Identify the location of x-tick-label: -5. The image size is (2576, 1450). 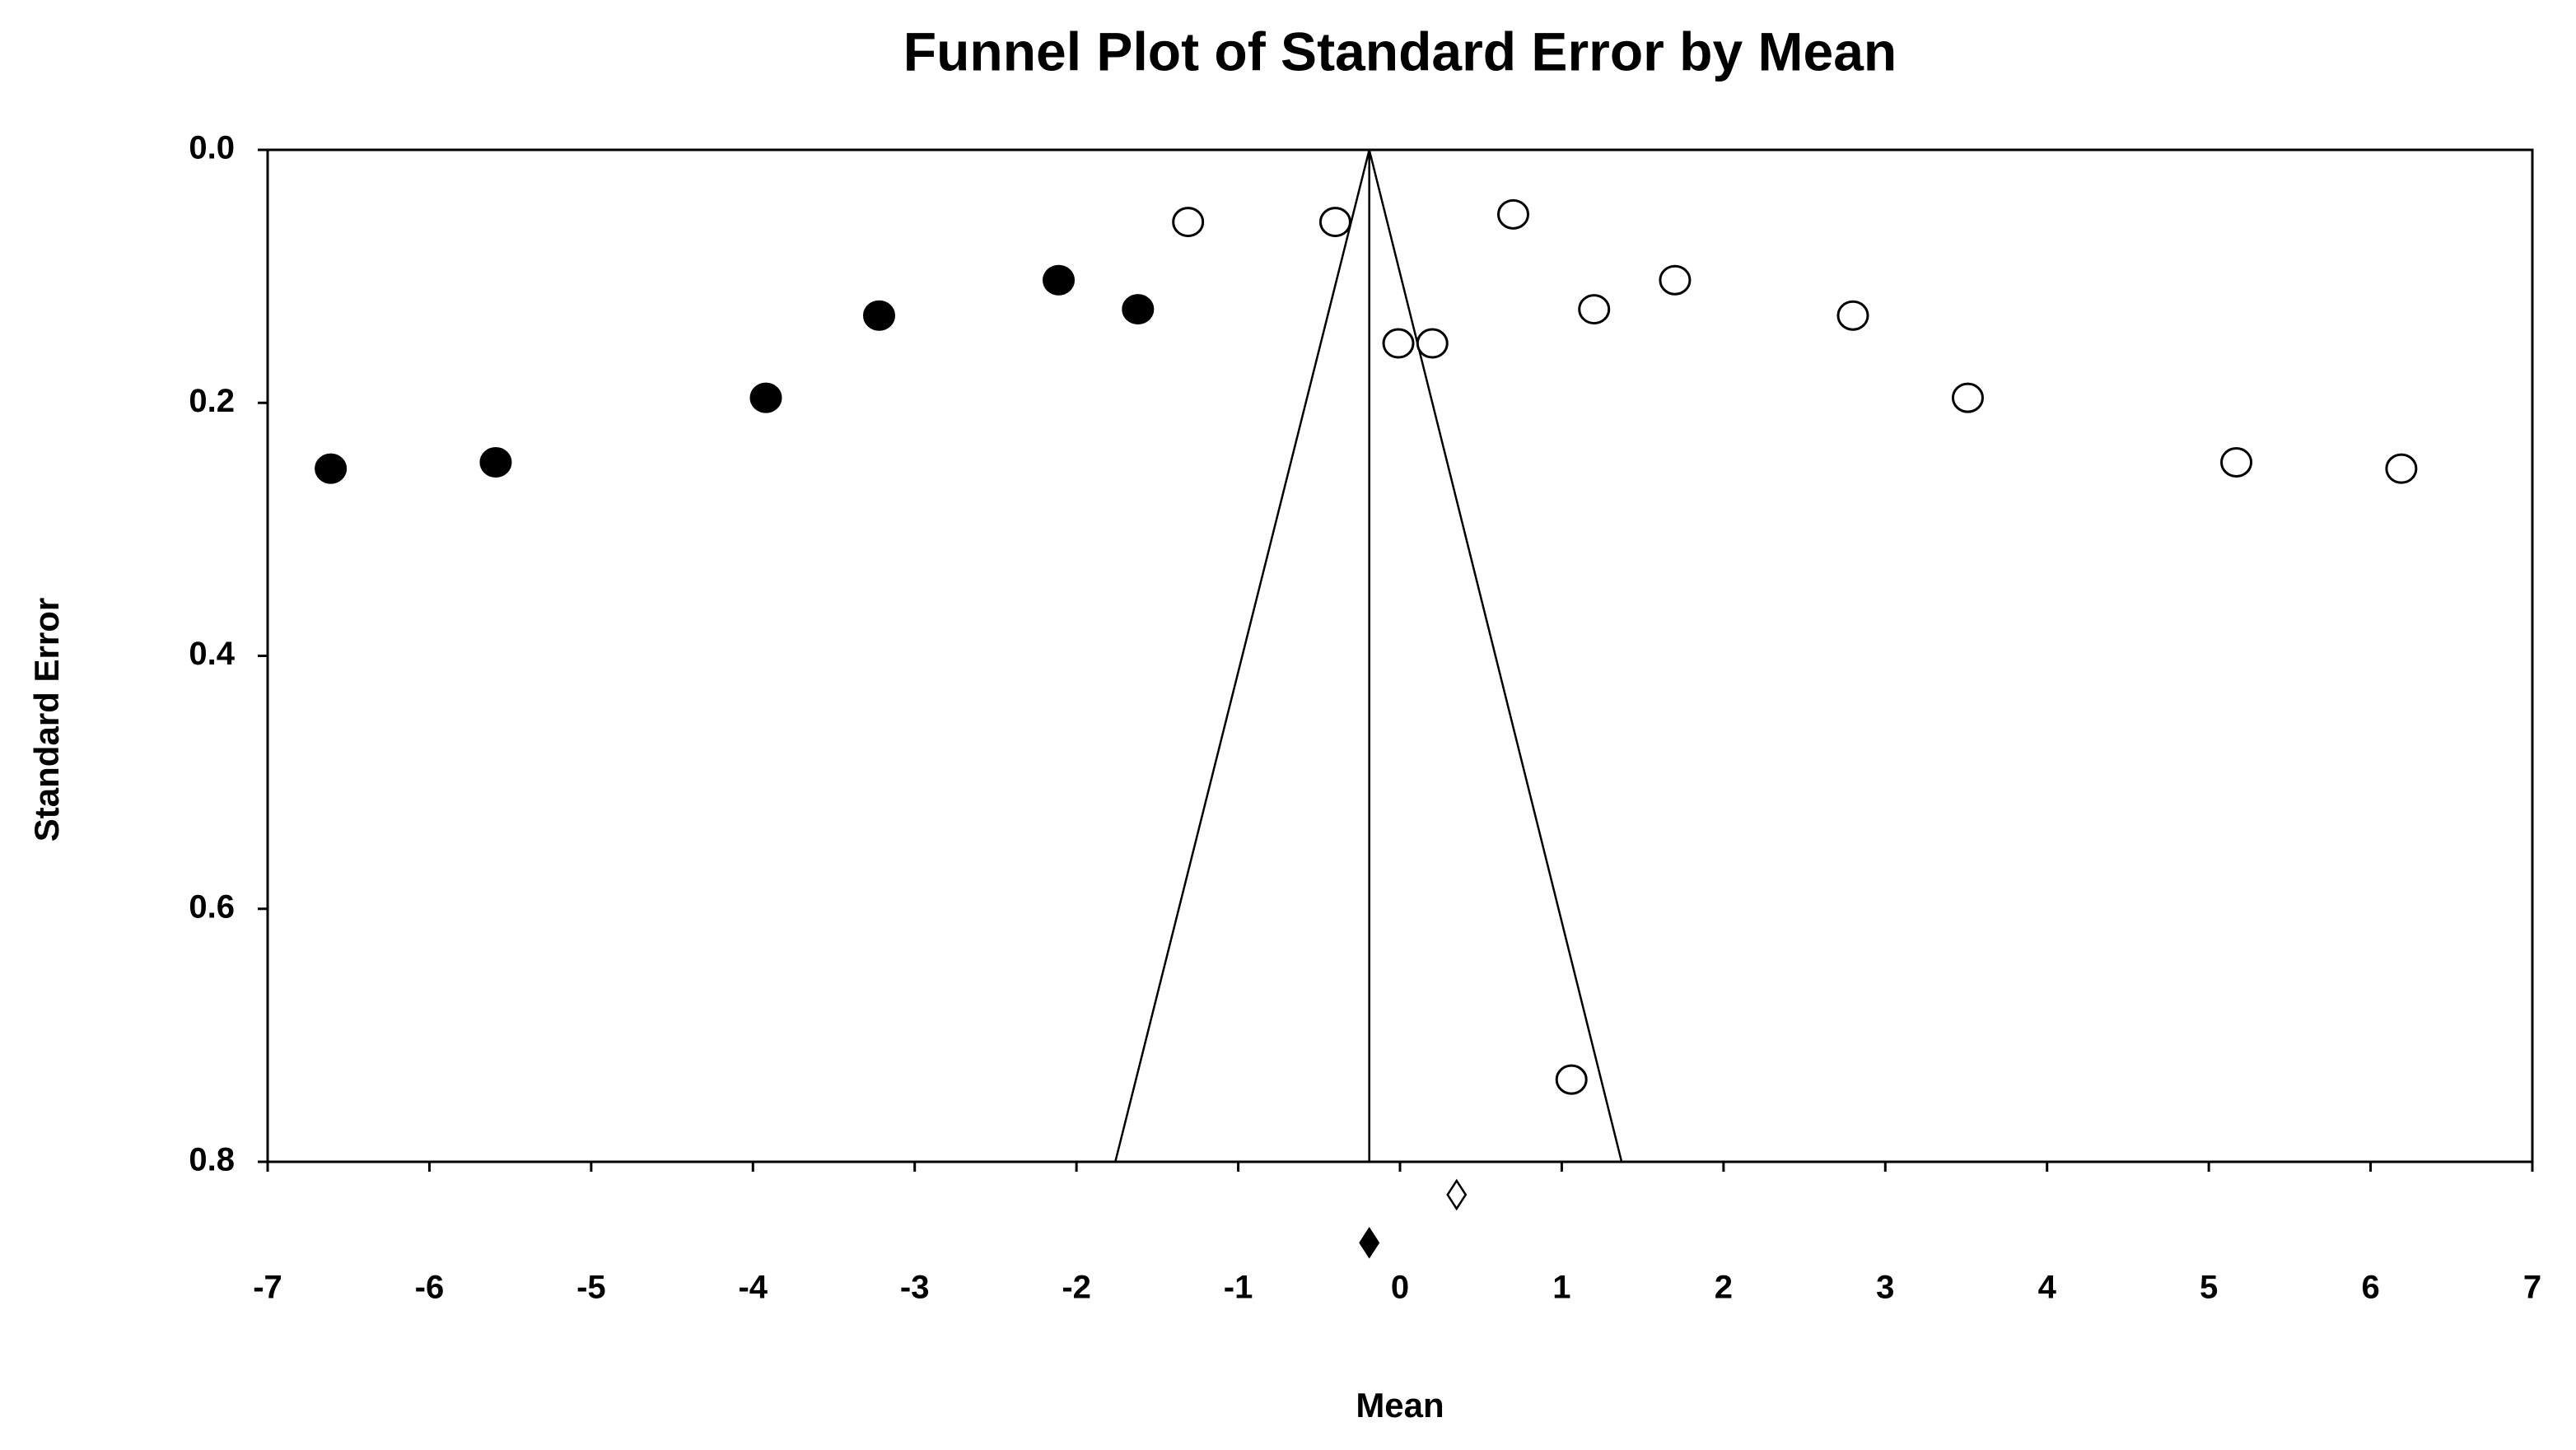
(591, 1288).